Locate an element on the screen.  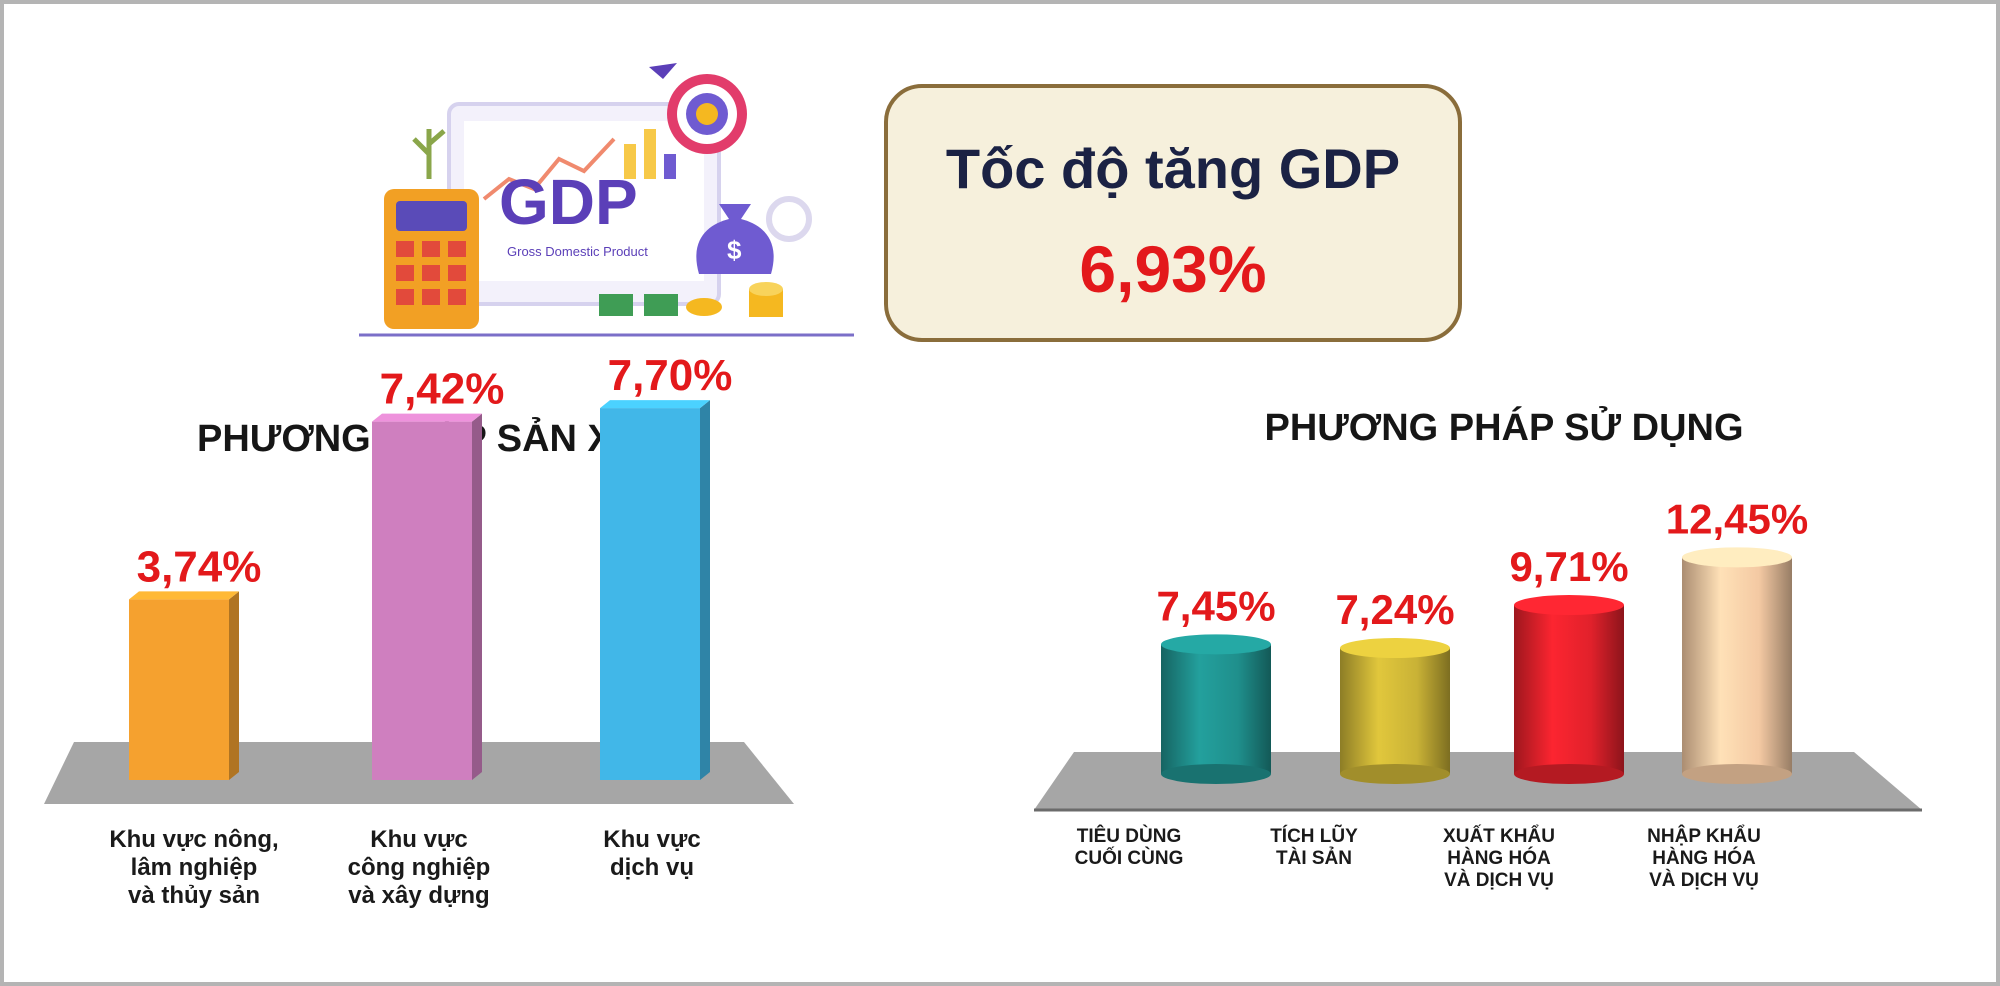
production-category-line: Khu vực nông, is located at coordinates (194, 839).